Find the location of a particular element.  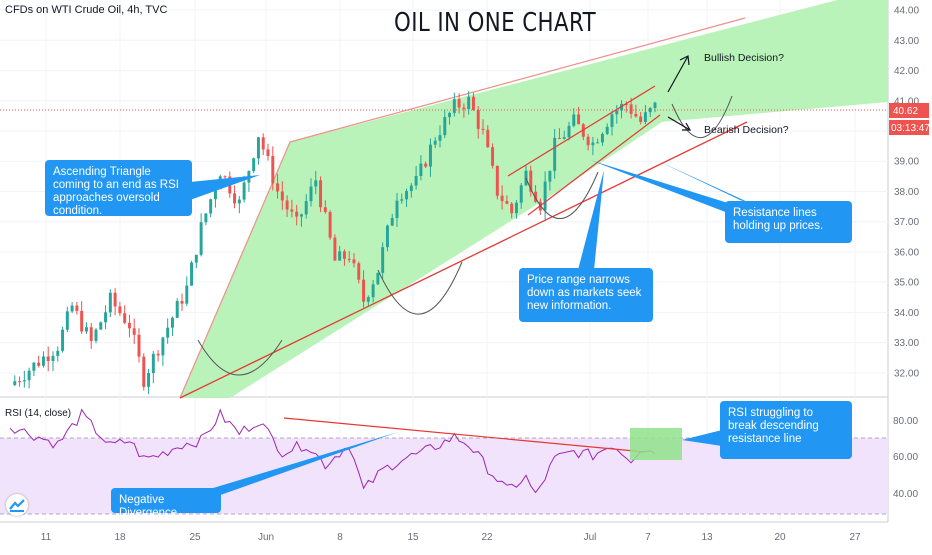

rsi-header: RSI (14, close) is located at coordinates (38, 413).